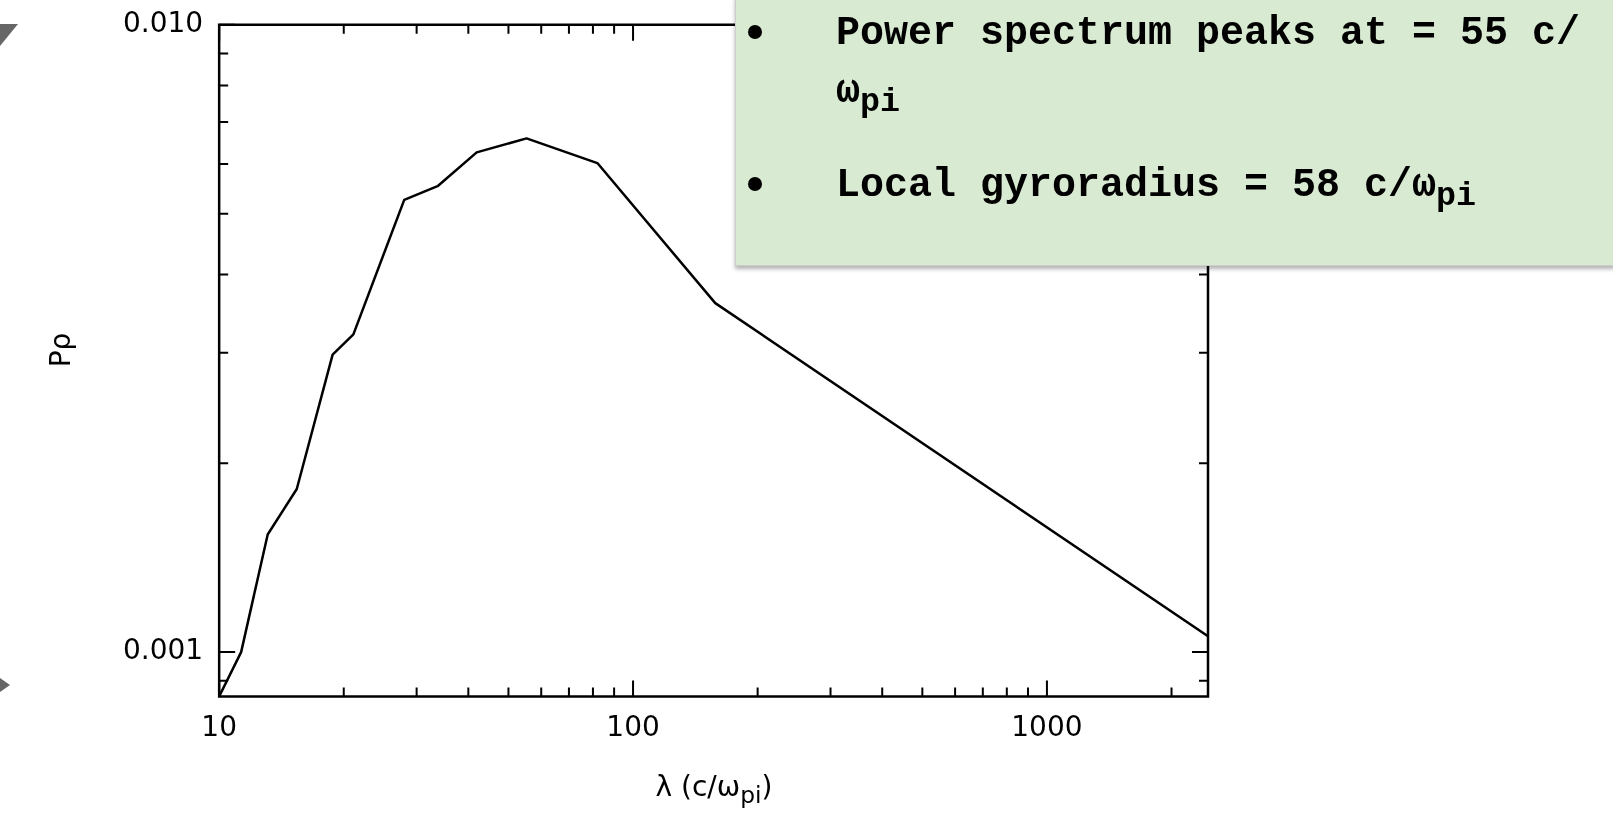  I want to click on annotation: Local gyroradius = 58 c/ω$_{pi}$, so click(1157, 189).